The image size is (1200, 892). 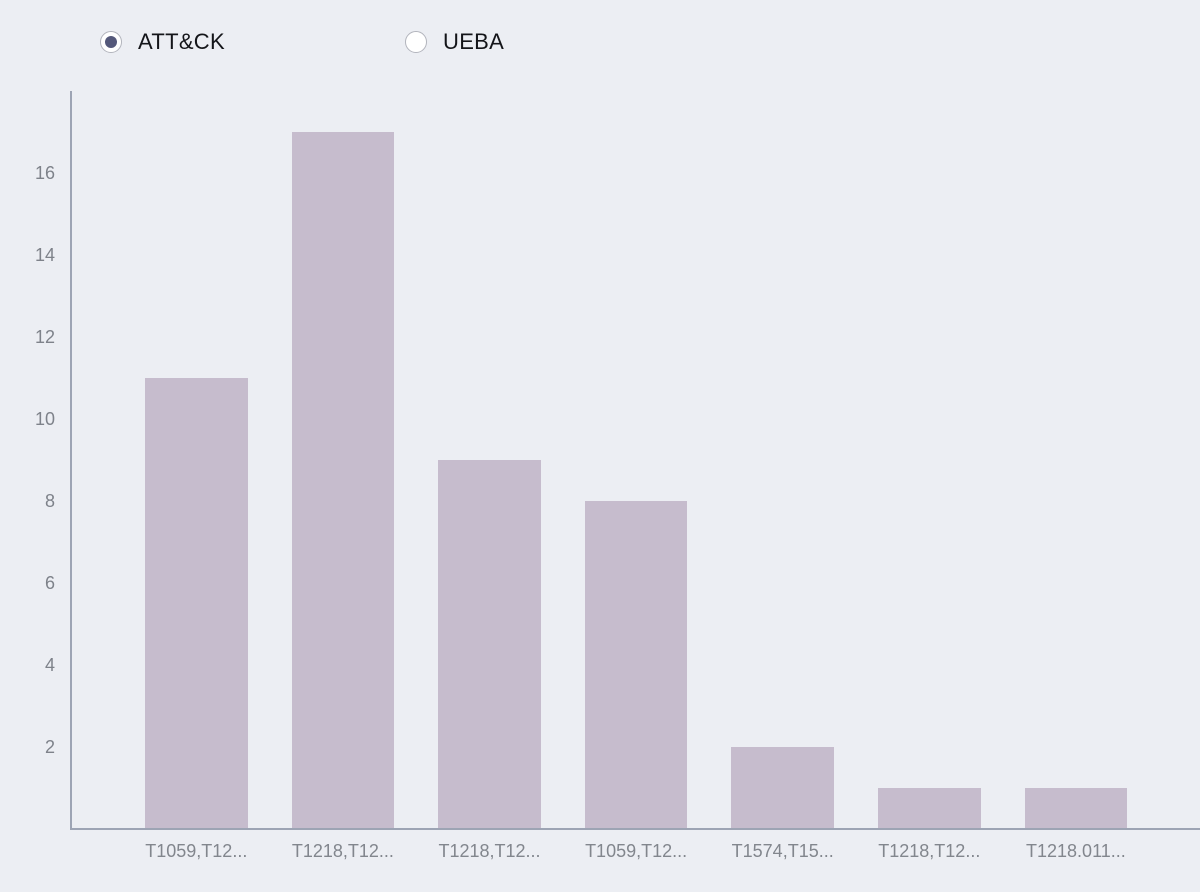 I want to click on y-tick-label: 6, so click(x=49, y=583).